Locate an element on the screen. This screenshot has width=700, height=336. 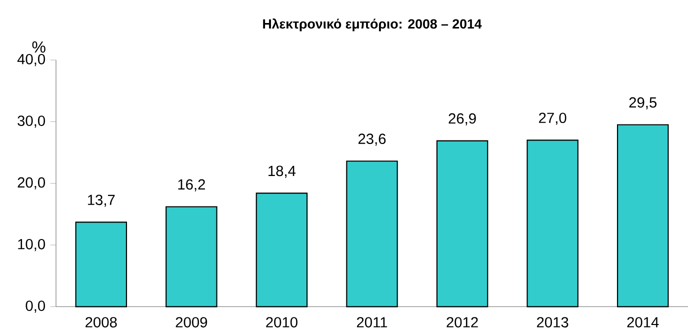
y-tick-label: 20,0 is located at coordinates (32, 183).